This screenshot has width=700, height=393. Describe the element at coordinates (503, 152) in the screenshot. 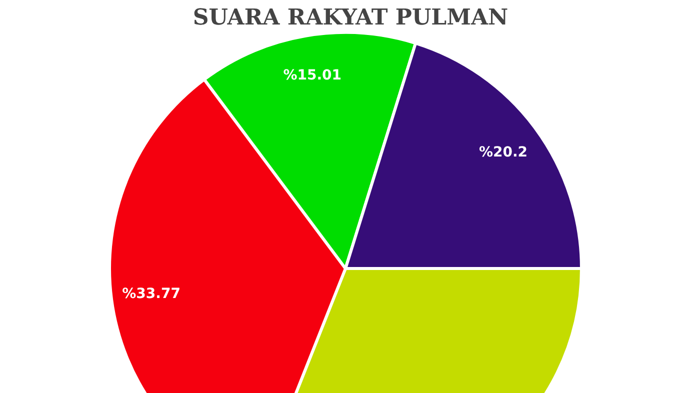

I see `data-label: %20.2` at that location.